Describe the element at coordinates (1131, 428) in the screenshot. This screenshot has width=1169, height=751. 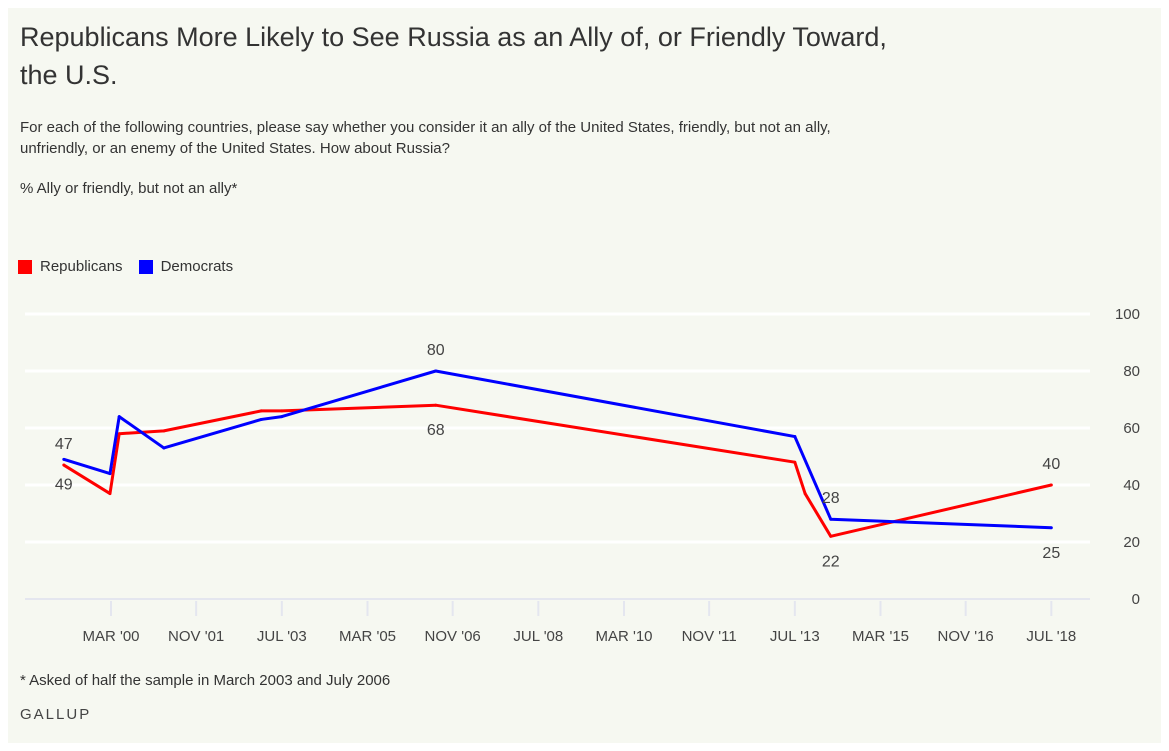
I see `y-tick-label: 60` at that location.